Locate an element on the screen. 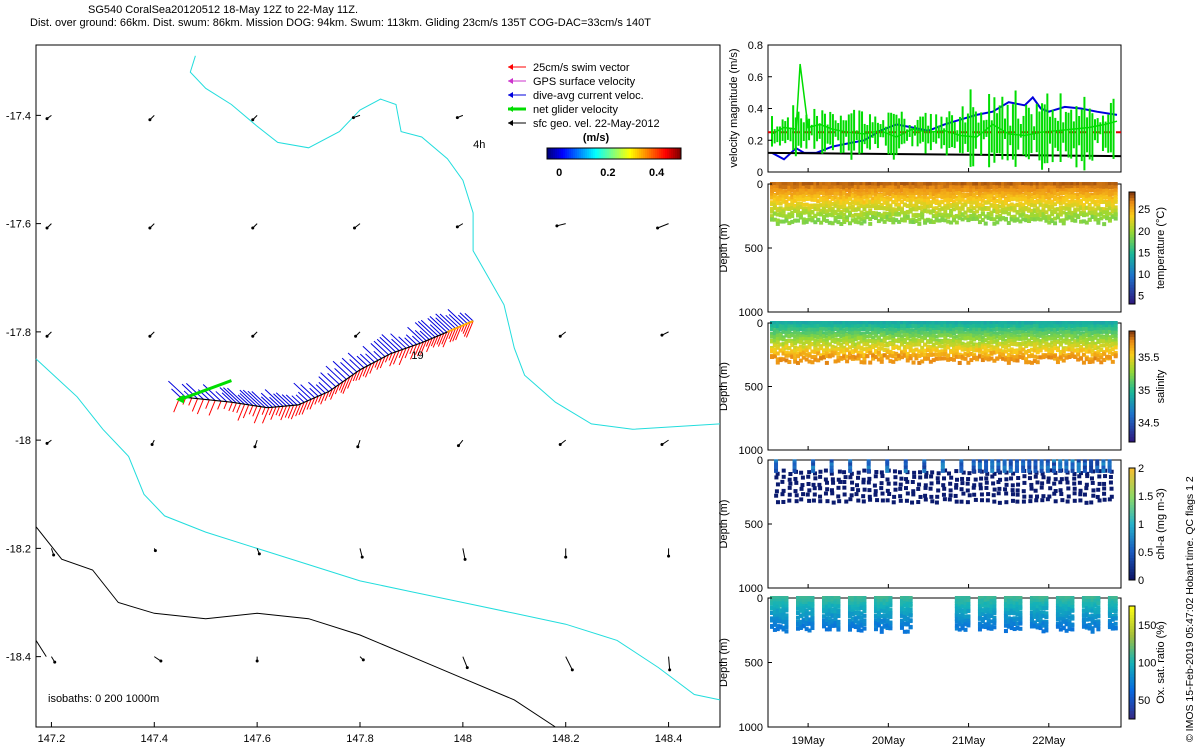 This screenshot has width=1200, height=750. dac-vector is located at coordinates (409, 342).